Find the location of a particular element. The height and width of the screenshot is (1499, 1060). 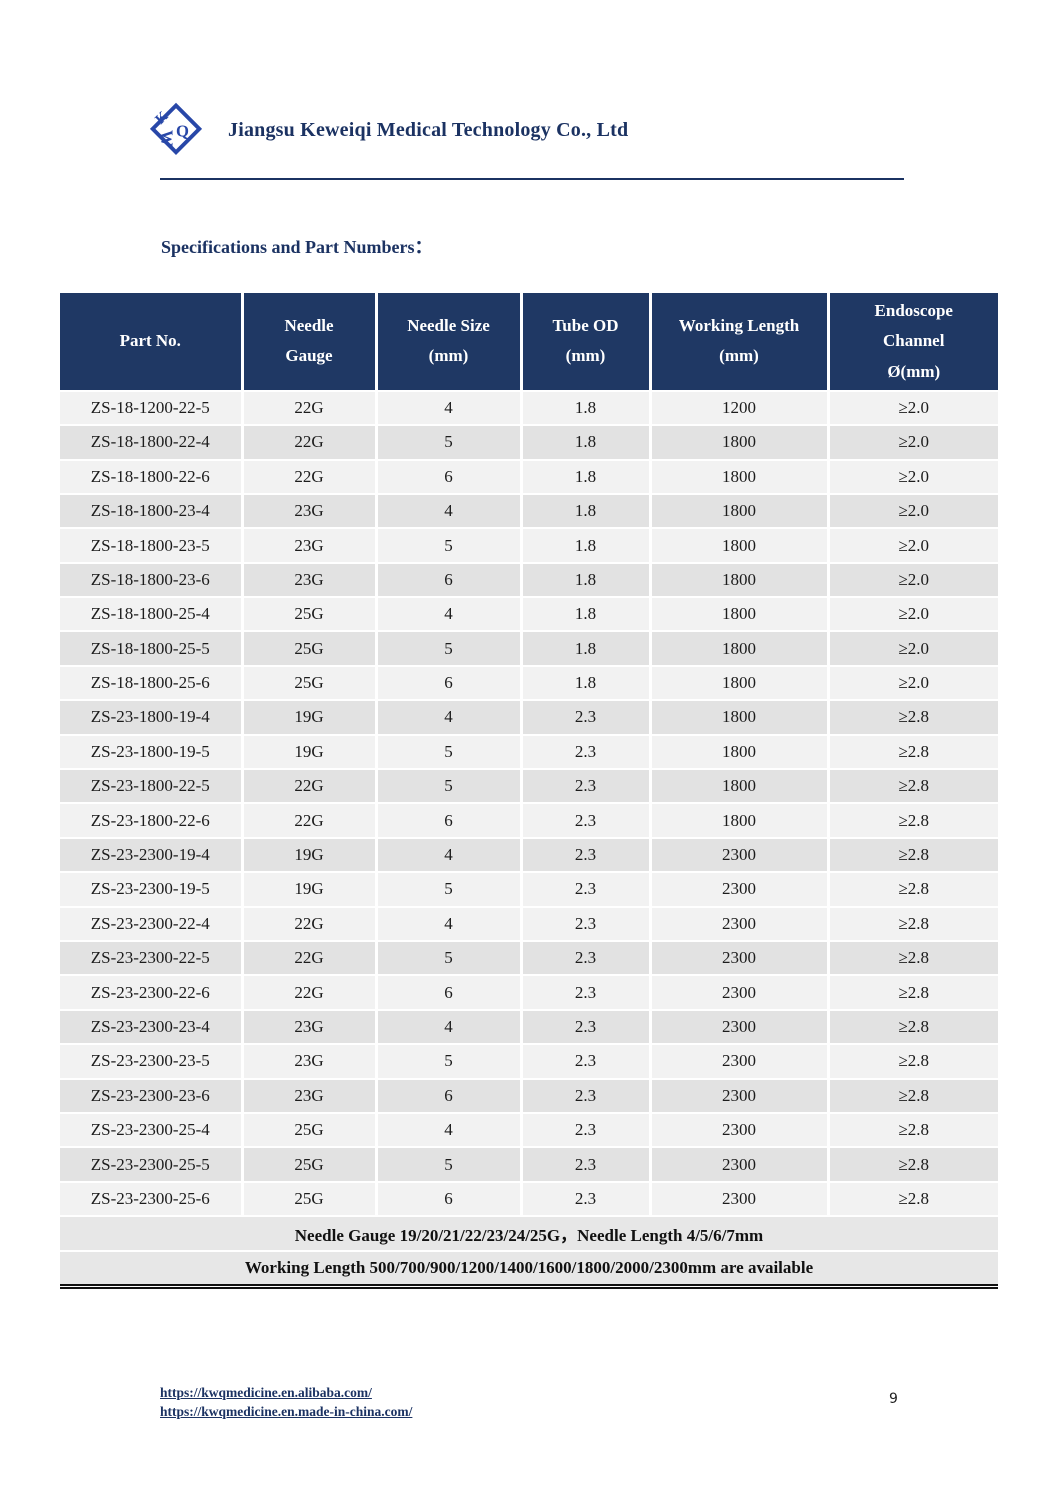

column-header: Needle Gauge is located at coordinates (308, 342).